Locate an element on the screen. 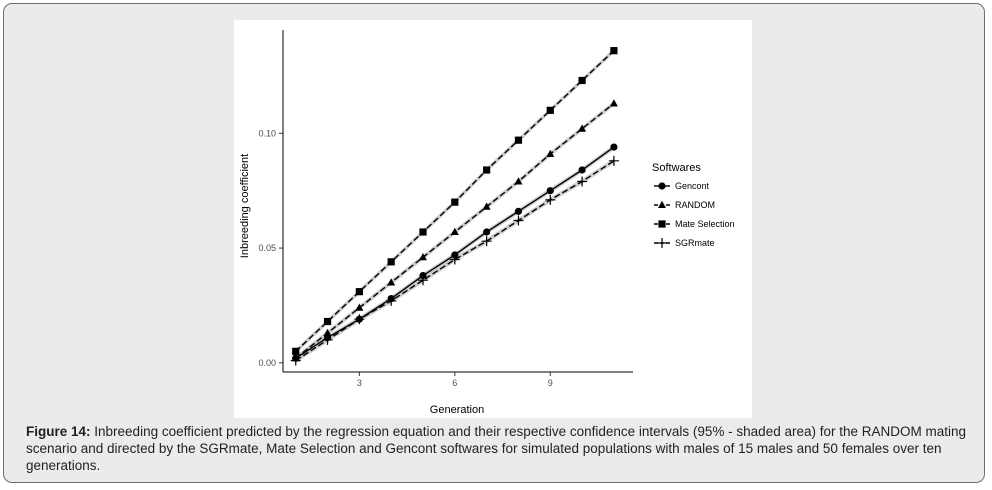 This screenshot has width=992, height=490. legend-label-mate-selection: Mate Selection is located at coordinates (705, 224).